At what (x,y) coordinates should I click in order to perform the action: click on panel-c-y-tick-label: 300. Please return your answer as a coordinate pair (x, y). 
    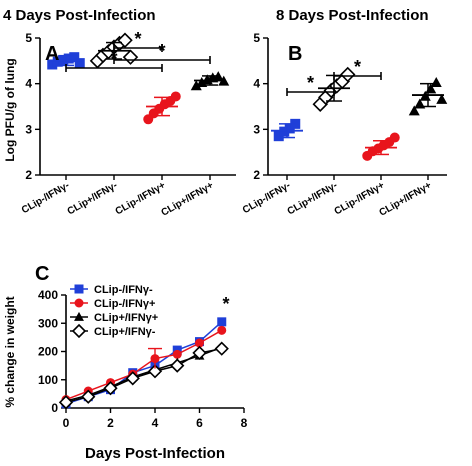
    Looking at the image, I should click on (48, 323).